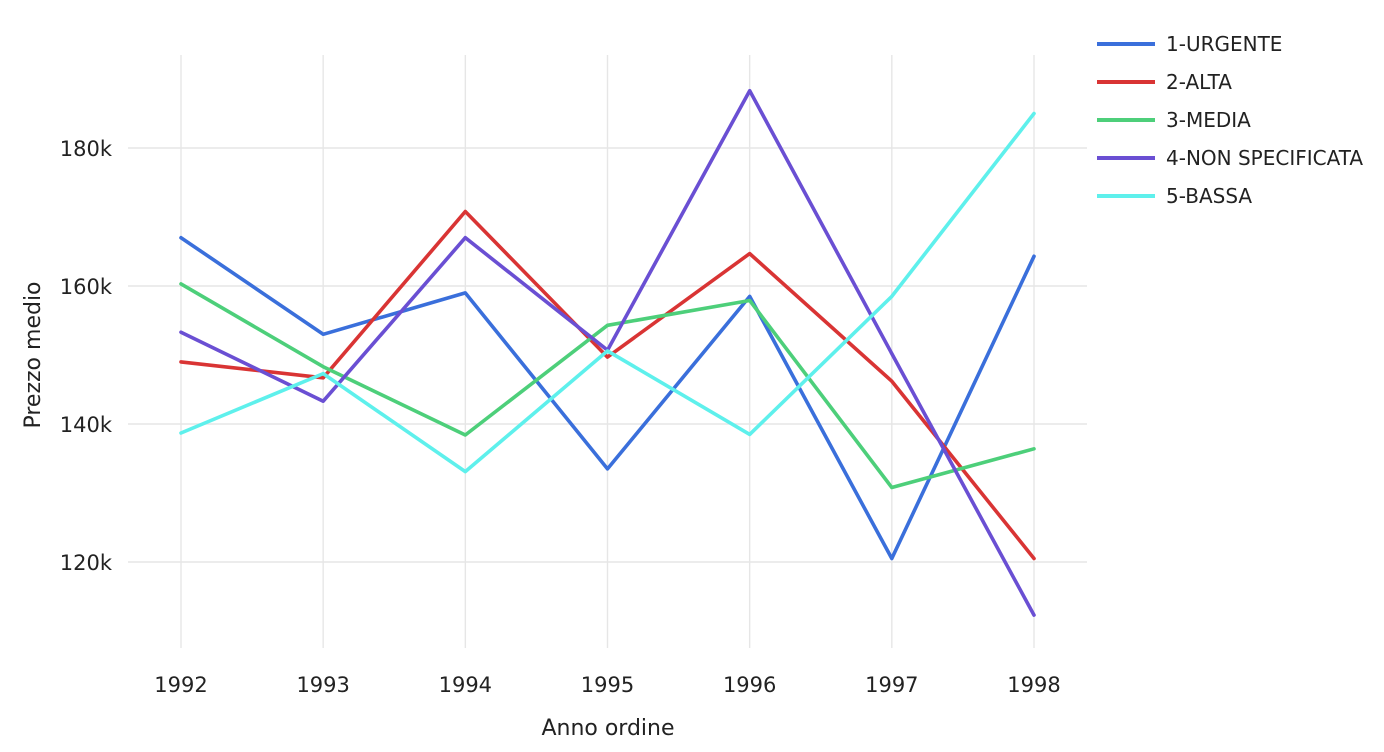  I want to click on y-axis-ticks: 120k 140k 160k 180k, so click(86, 356).